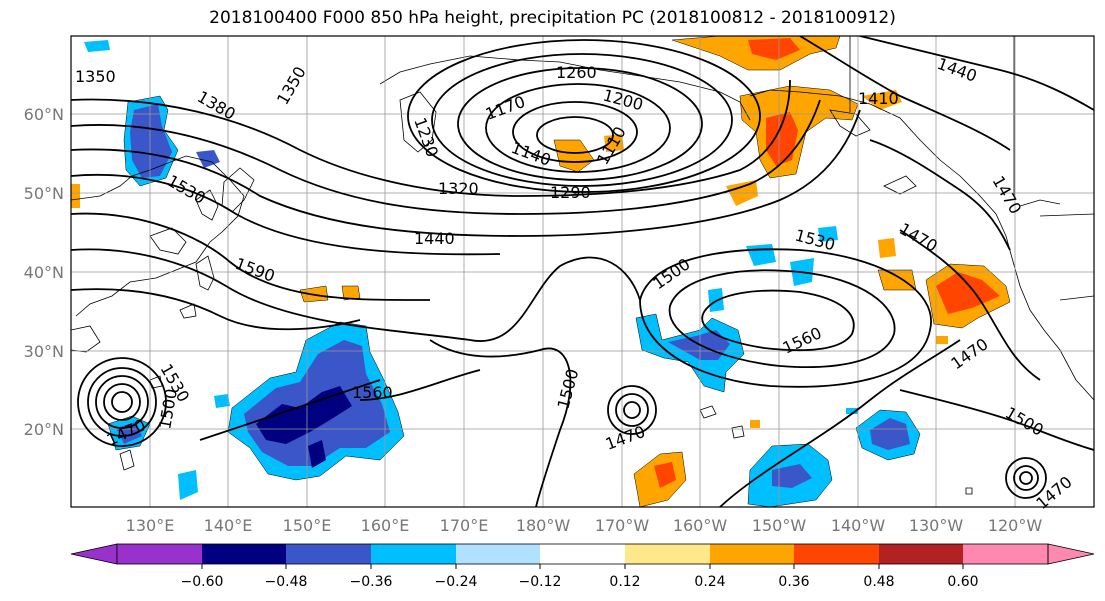 The image size is (1105, 601). Describe the element at coordinates (936, 525) in the screenshot. I see `lon-label: 130°W` at that location.